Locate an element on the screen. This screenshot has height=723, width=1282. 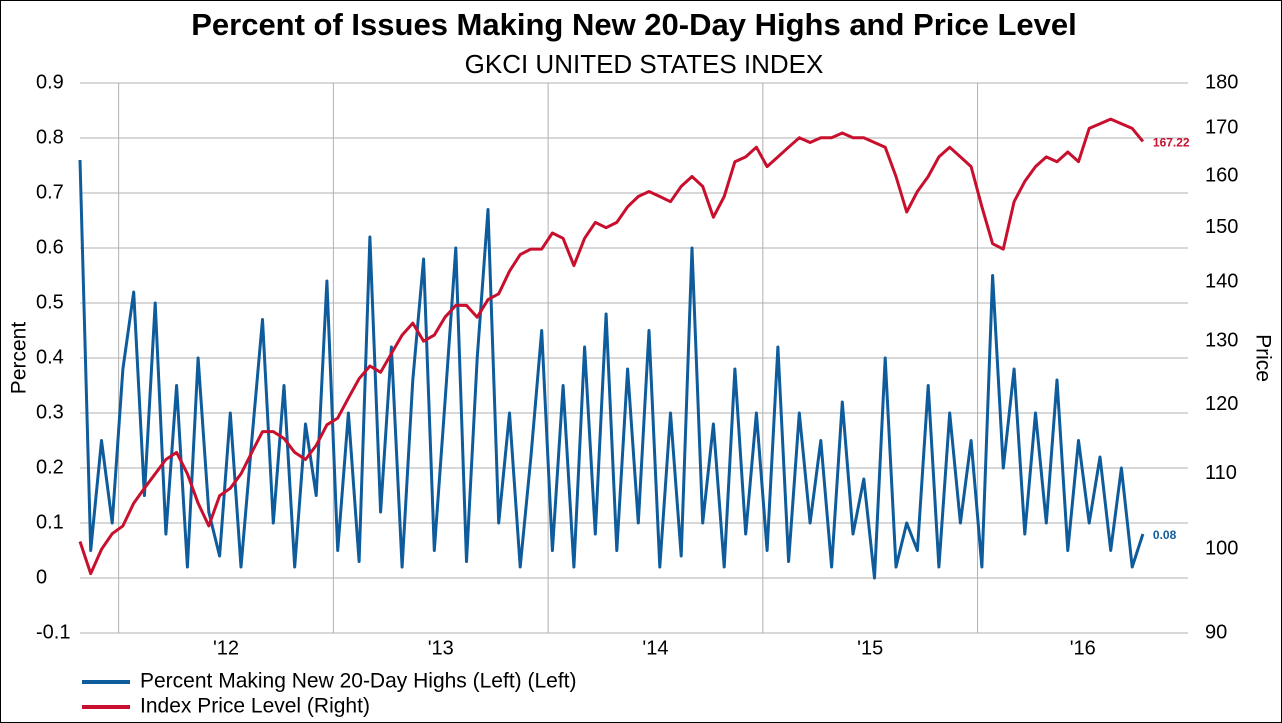
y-tick-label: 0.8 is located at coordinates (50, 137).